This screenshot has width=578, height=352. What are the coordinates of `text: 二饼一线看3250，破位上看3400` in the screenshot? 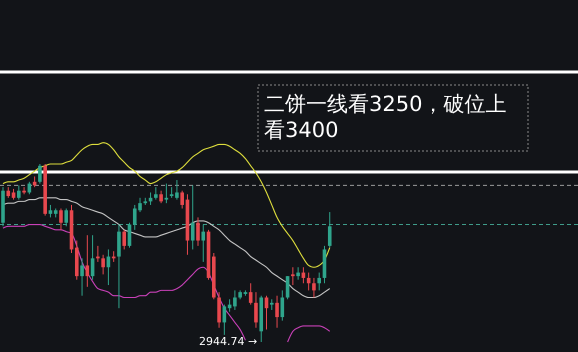 It's located at (385, 117).